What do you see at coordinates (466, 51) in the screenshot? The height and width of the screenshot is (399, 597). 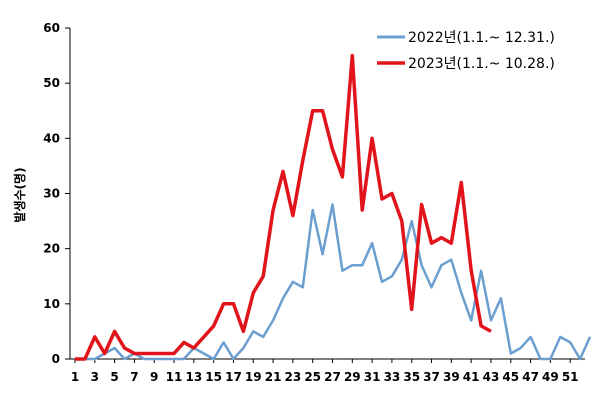 I see `legend: 2022년(1.1.~ 12.31.) 2023년(1.1.~ 10.28.)` at bounding box center [466, 51].